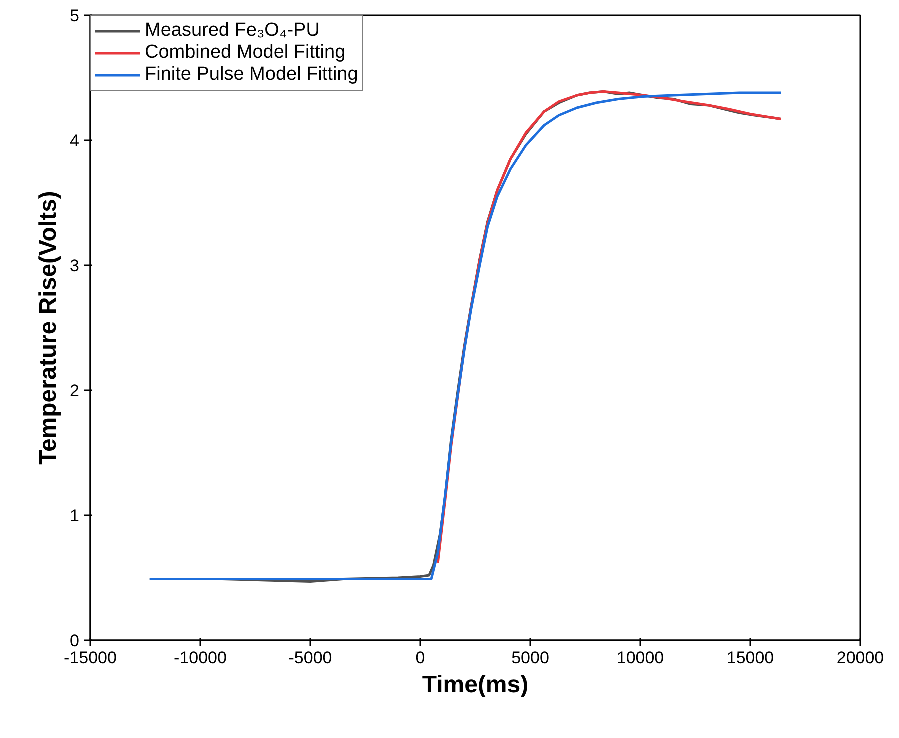 This screenshot has height=738, width=899. What do you see at coordinates (860, 658) in the screenshot?
I see `x-tick-label: 20000` at bounding box center [860, 658].